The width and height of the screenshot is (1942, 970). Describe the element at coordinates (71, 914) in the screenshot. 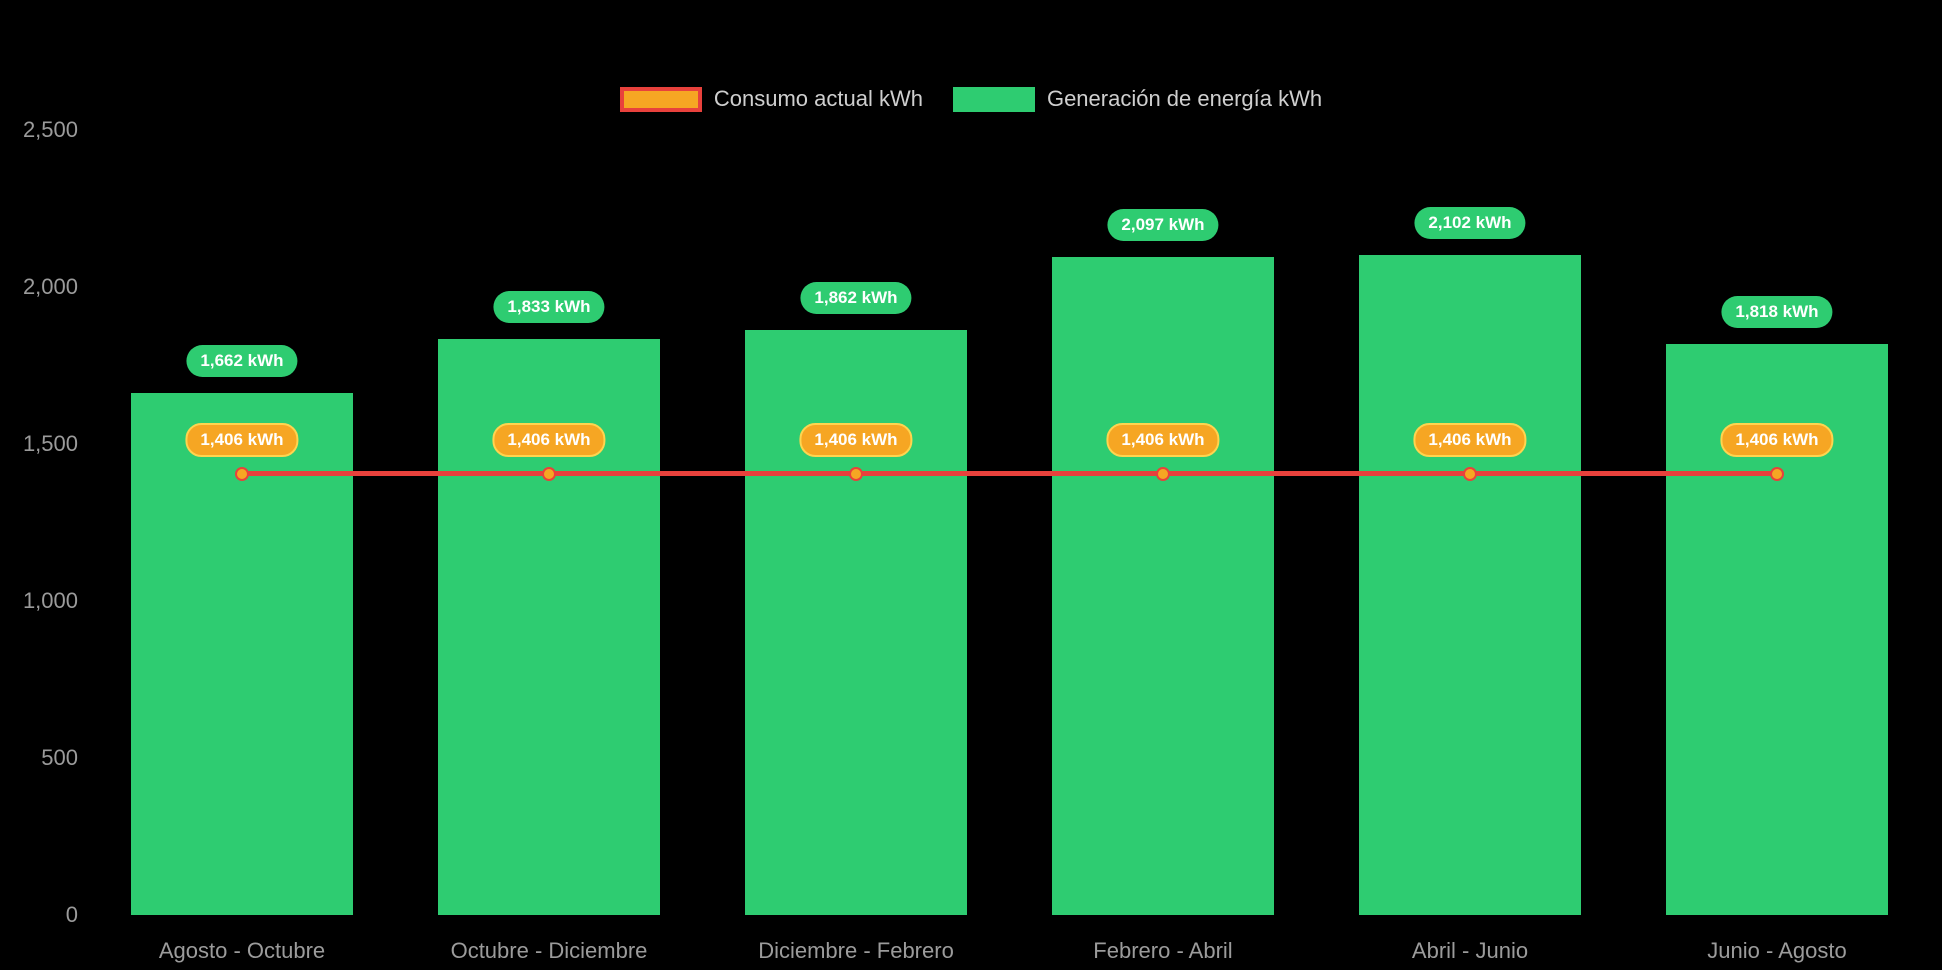

I see `y-axis-tick-label-0: 0` at that location.